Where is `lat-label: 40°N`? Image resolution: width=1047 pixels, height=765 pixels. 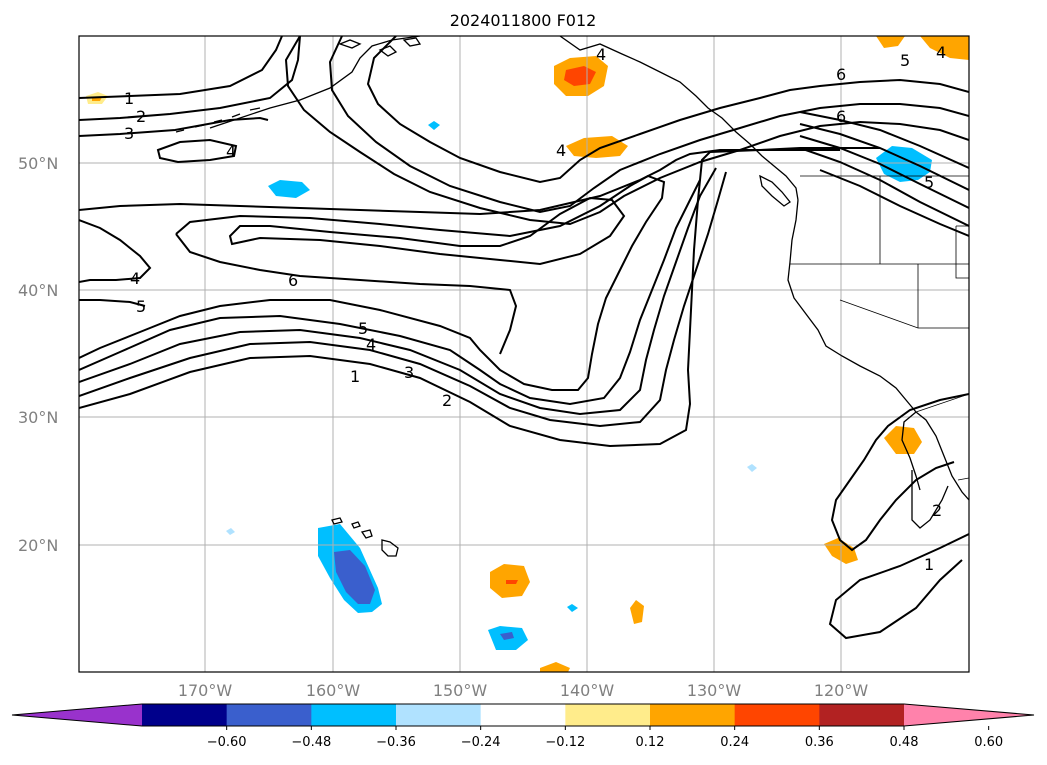
lat-label: 40°N is located at coordinates (38, 290).